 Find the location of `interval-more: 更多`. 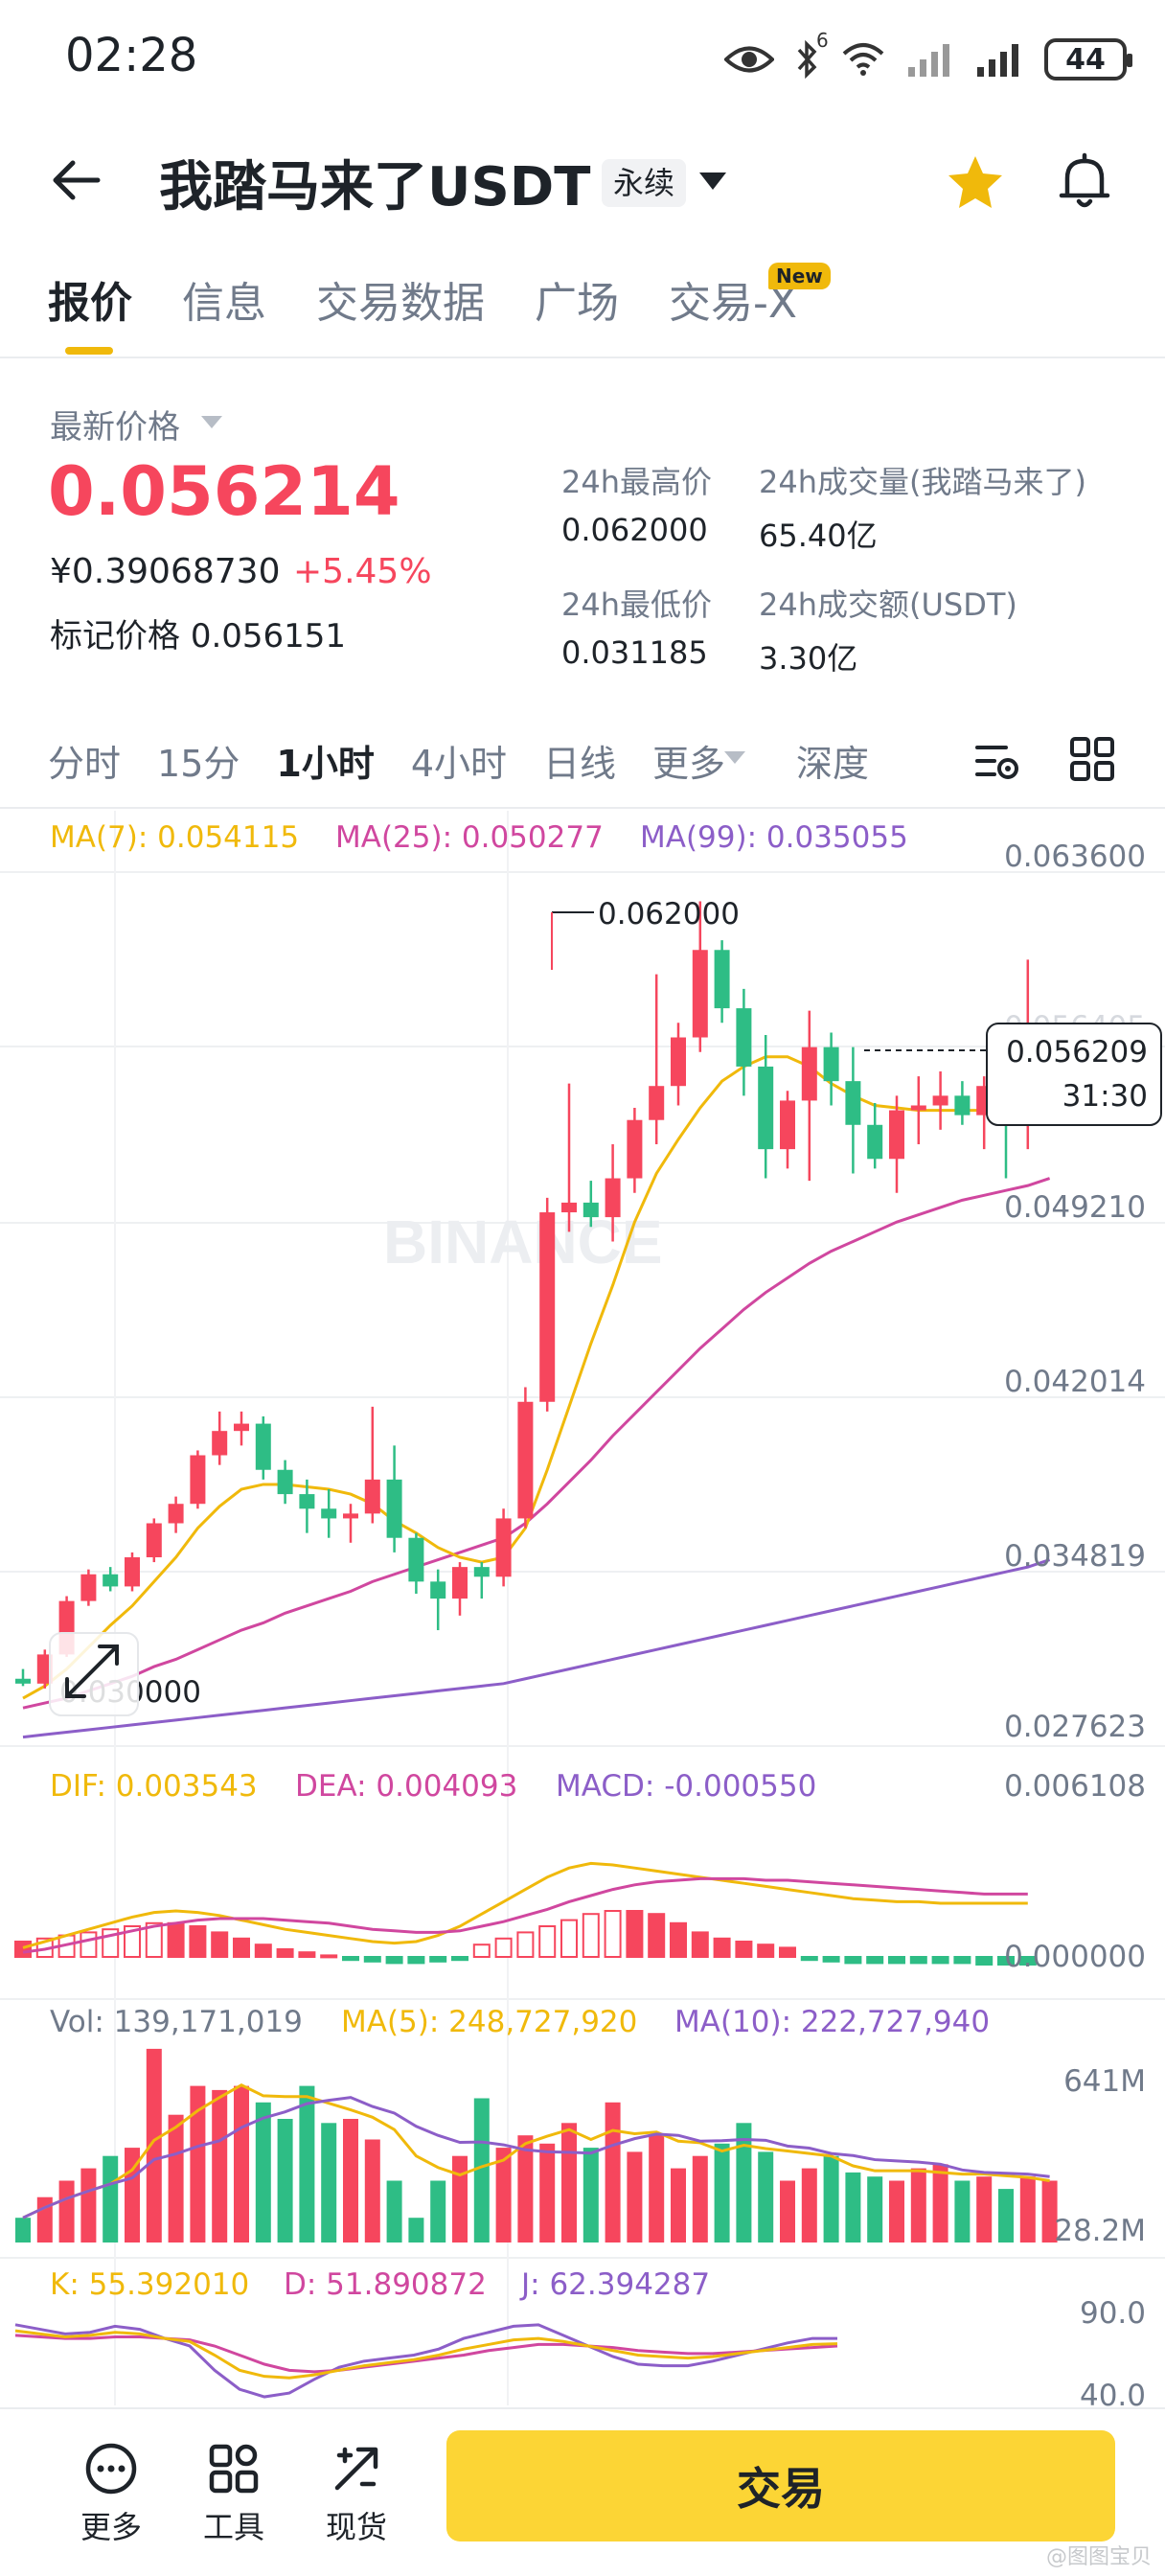

interval-more: 更多 is located at coordinates (689, 764).